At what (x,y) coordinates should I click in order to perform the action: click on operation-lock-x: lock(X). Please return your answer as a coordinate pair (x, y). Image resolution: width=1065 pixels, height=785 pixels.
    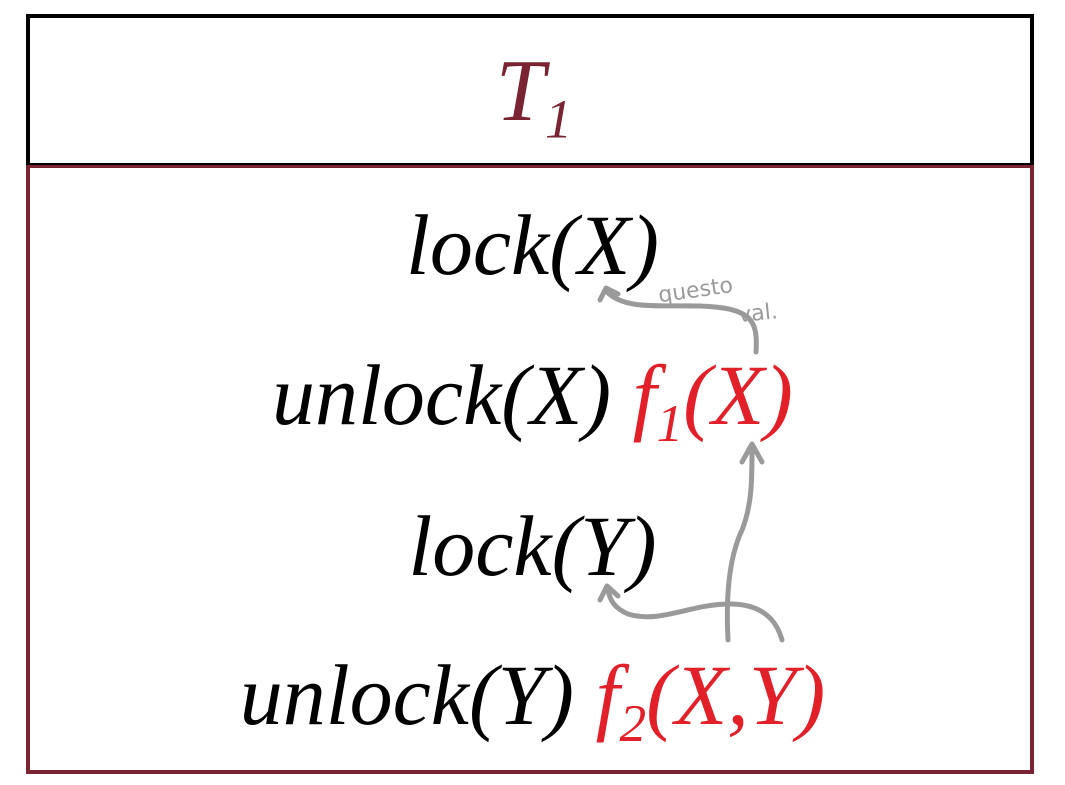
    Looking at the image, I should click on (532, 245).